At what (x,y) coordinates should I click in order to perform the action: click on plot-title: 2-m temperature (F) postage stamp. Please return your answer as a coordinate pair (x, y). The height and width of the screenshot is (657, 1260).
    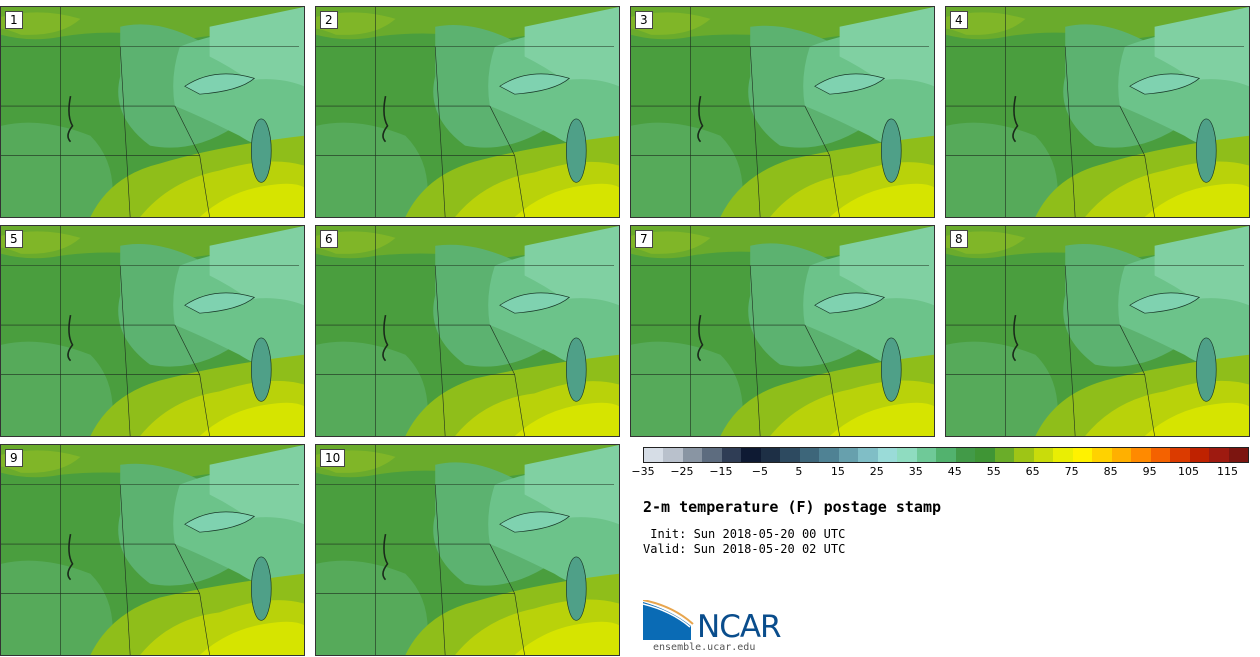
    Looking at the image, I should click on (792, 507).